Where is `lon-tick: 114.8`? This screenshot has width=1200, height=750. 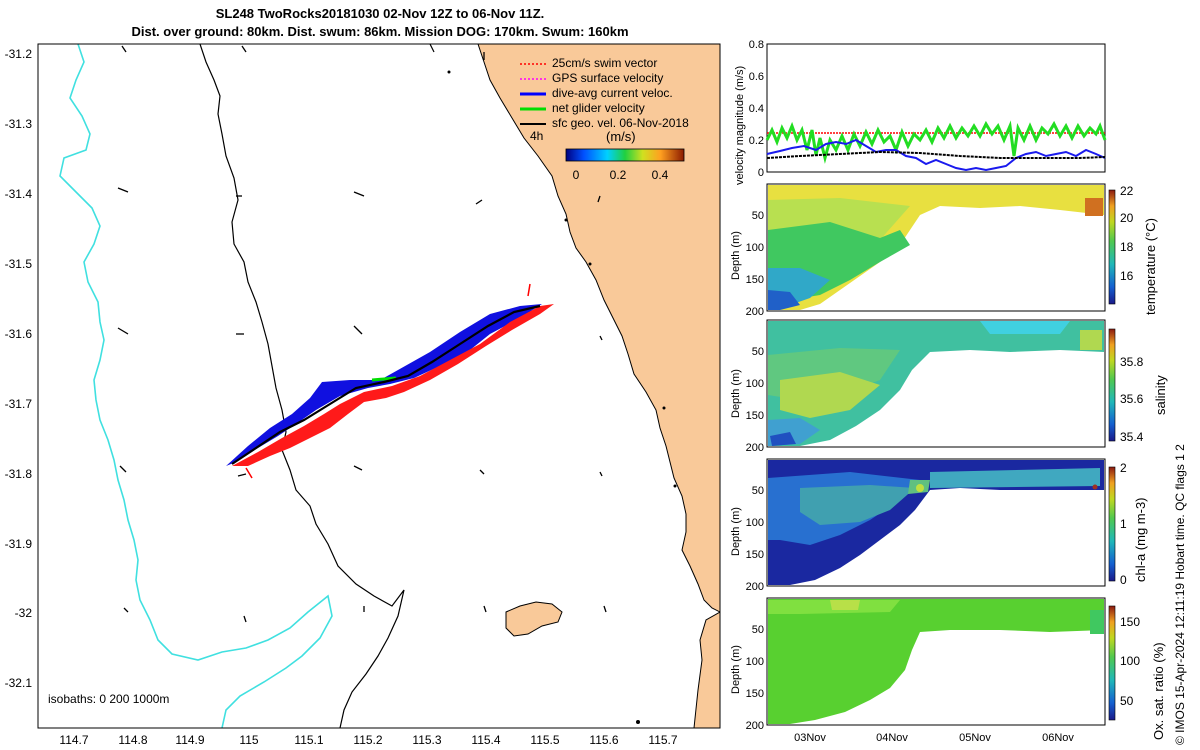
lon-tick: 114.8 is located at coordinates (132, 740).